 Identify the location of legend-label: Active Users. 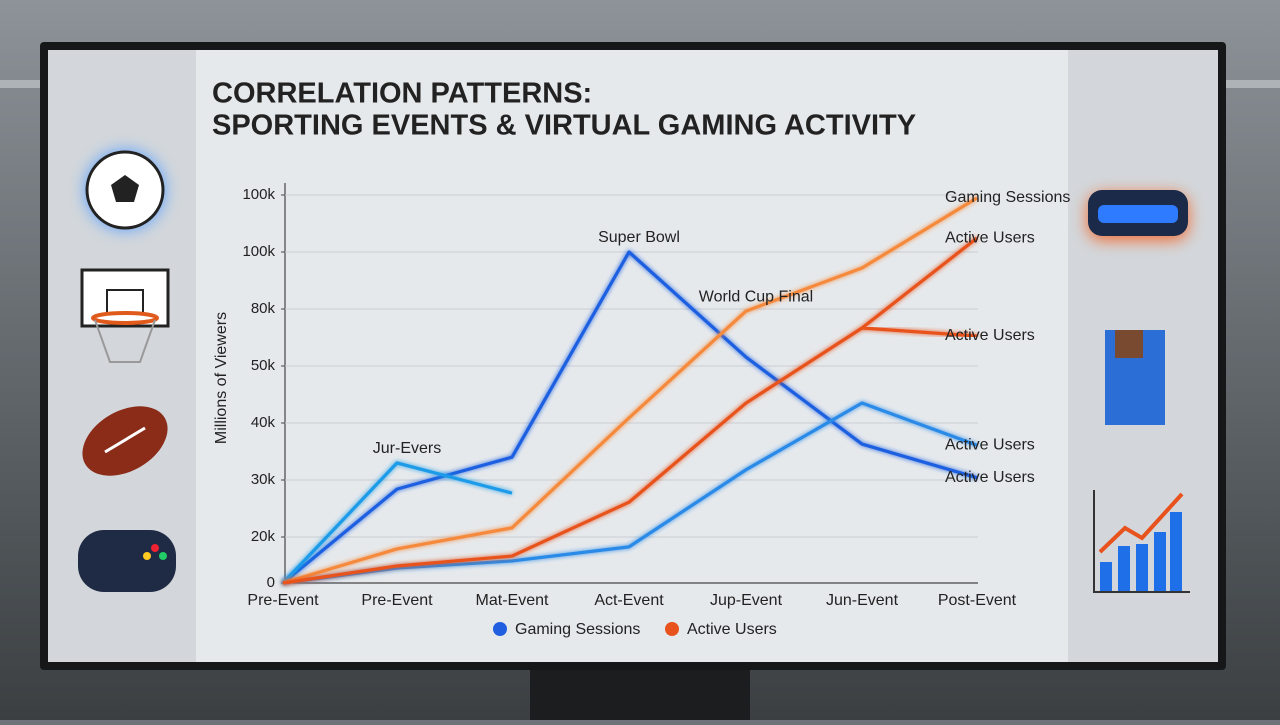
(732, 629).